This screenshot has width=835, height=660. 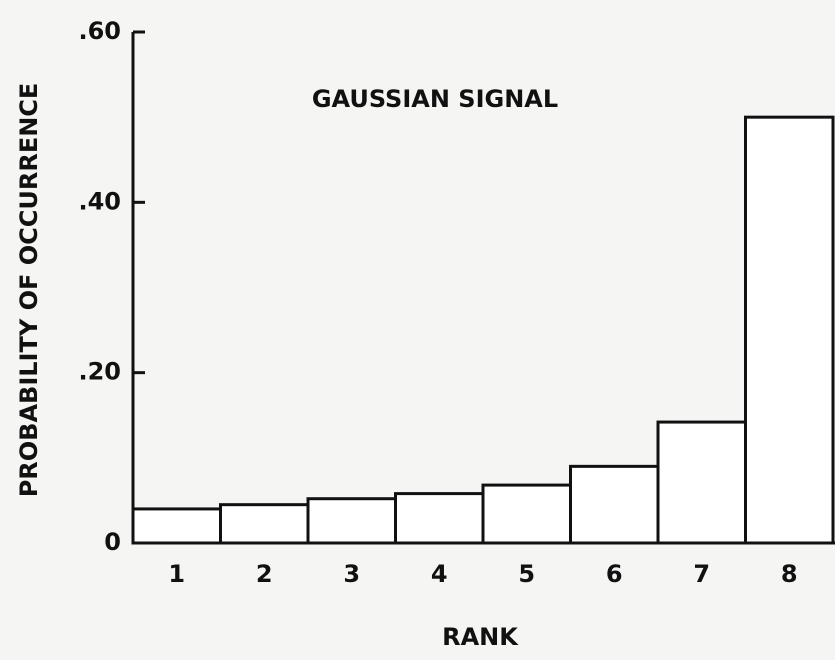 What do you see at coordinates (99, 201) in the screenshot?
I see `y-tick-label: .40` at bounding box center [99, 201].